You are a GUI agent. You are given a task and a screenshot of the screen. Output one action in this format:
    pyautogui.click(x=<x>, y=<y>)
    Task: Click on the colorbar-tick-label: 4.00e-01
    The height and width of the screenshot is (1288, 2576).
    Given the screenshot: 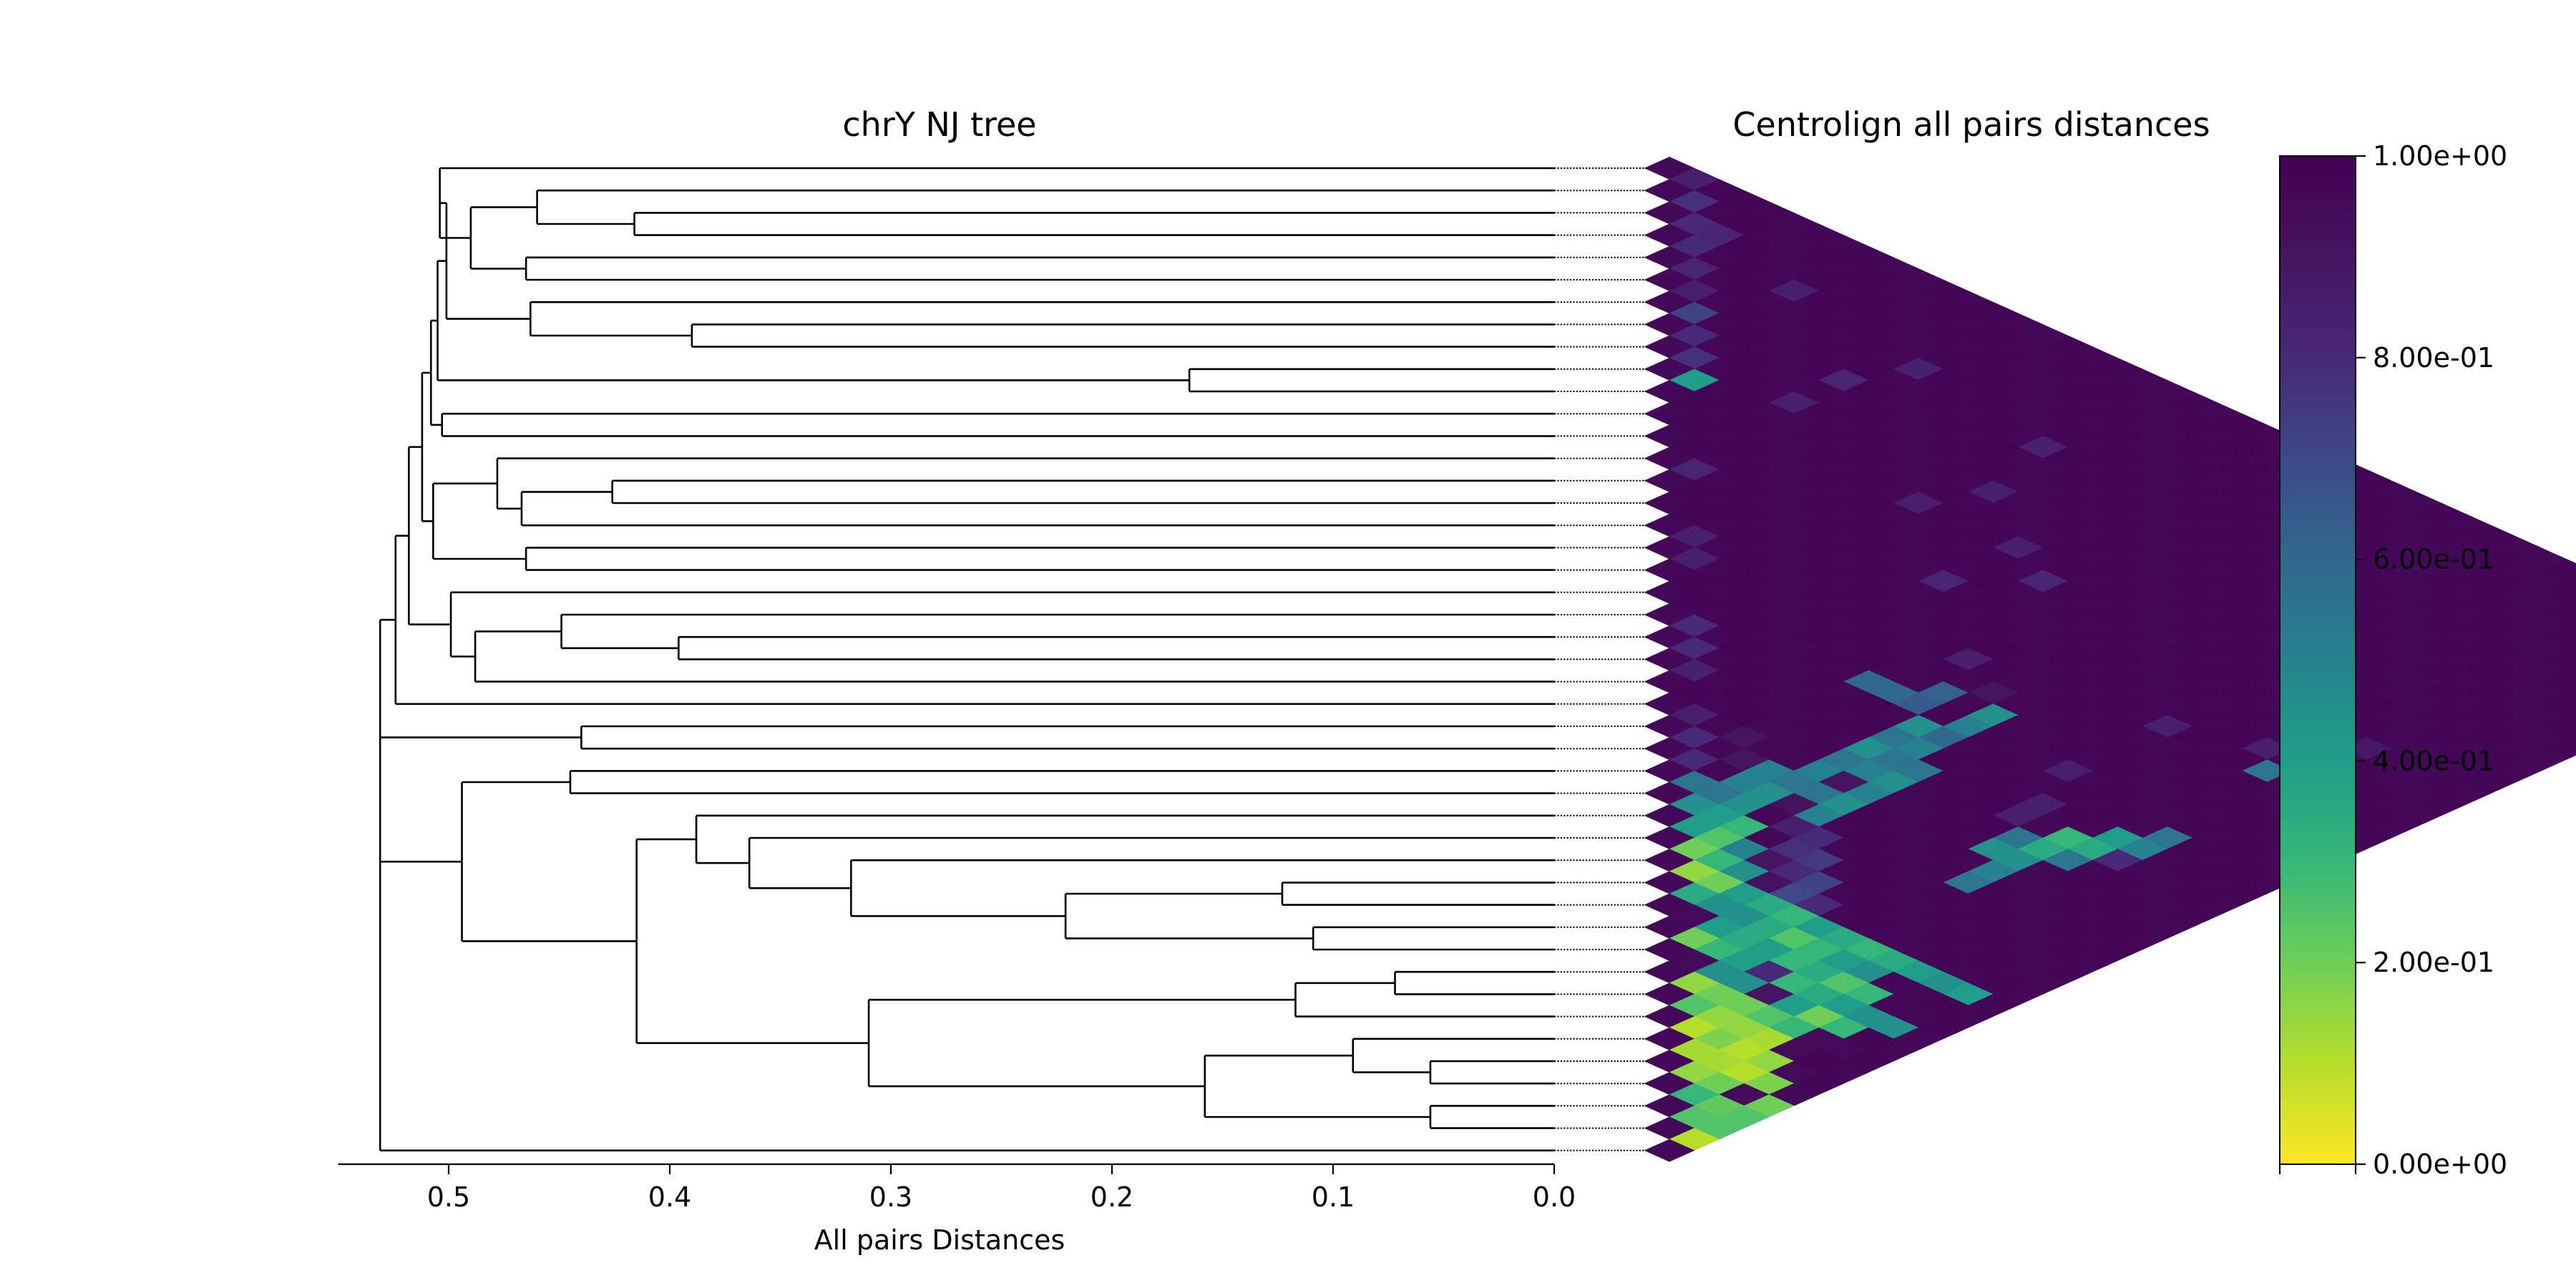 What is the action you would take?
    pyautogui.click(x=2433, y=760)
    